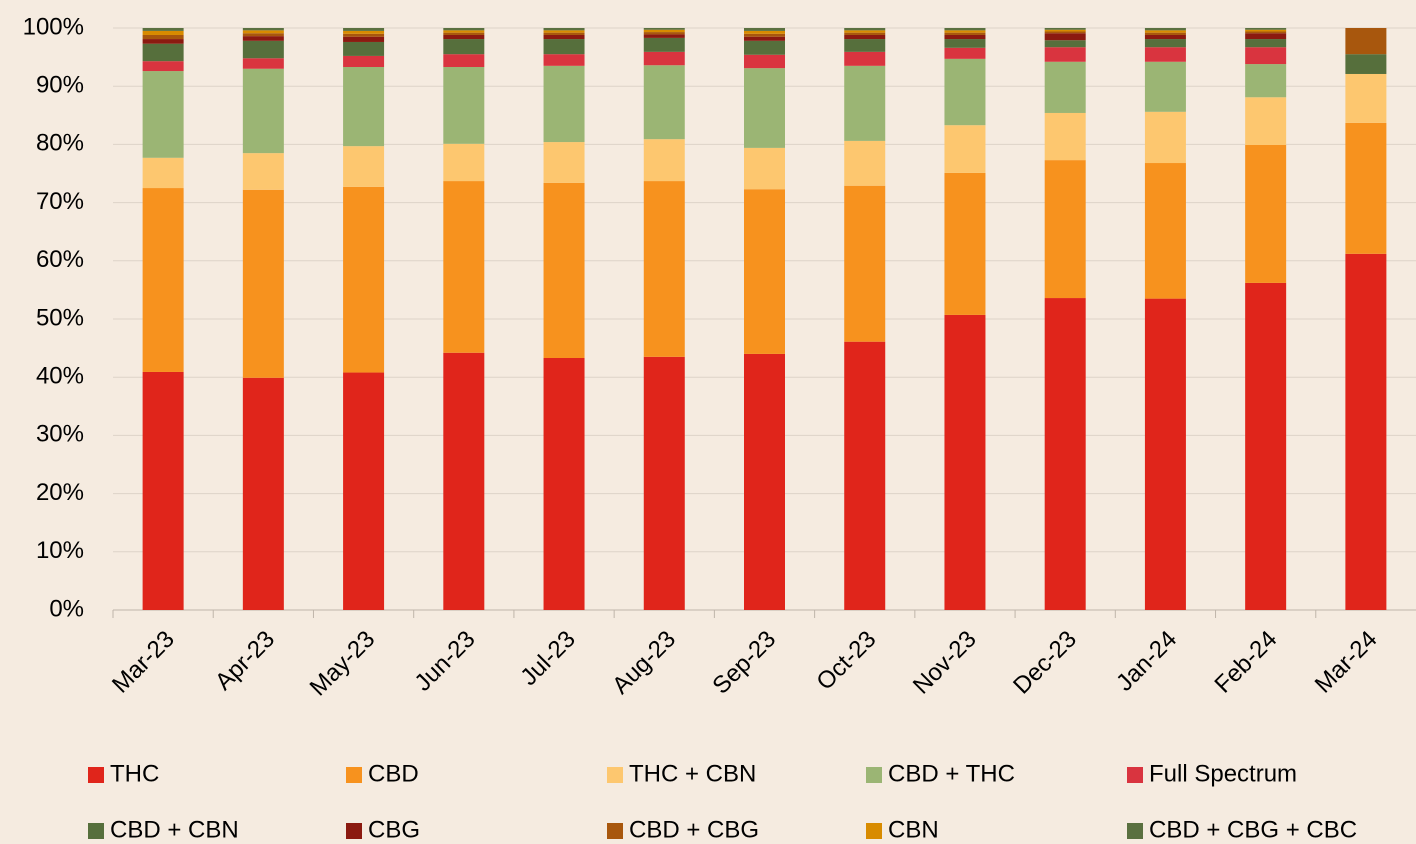  What do you see at coordinates (60, 85) in the screenshot?
I see `y-tick-label: 90%` at bounding box center [60, 85].